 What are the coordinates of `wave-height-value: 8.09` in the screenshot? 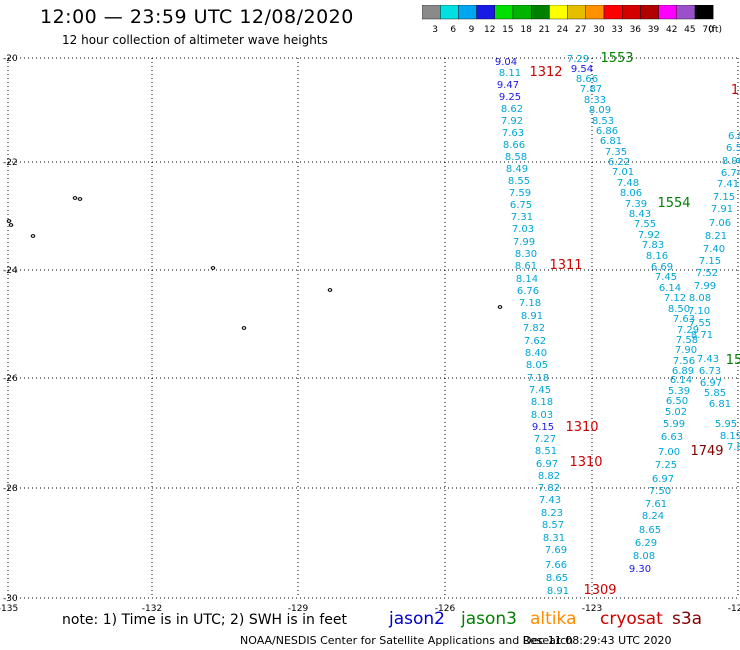 It's located at (600, 110).